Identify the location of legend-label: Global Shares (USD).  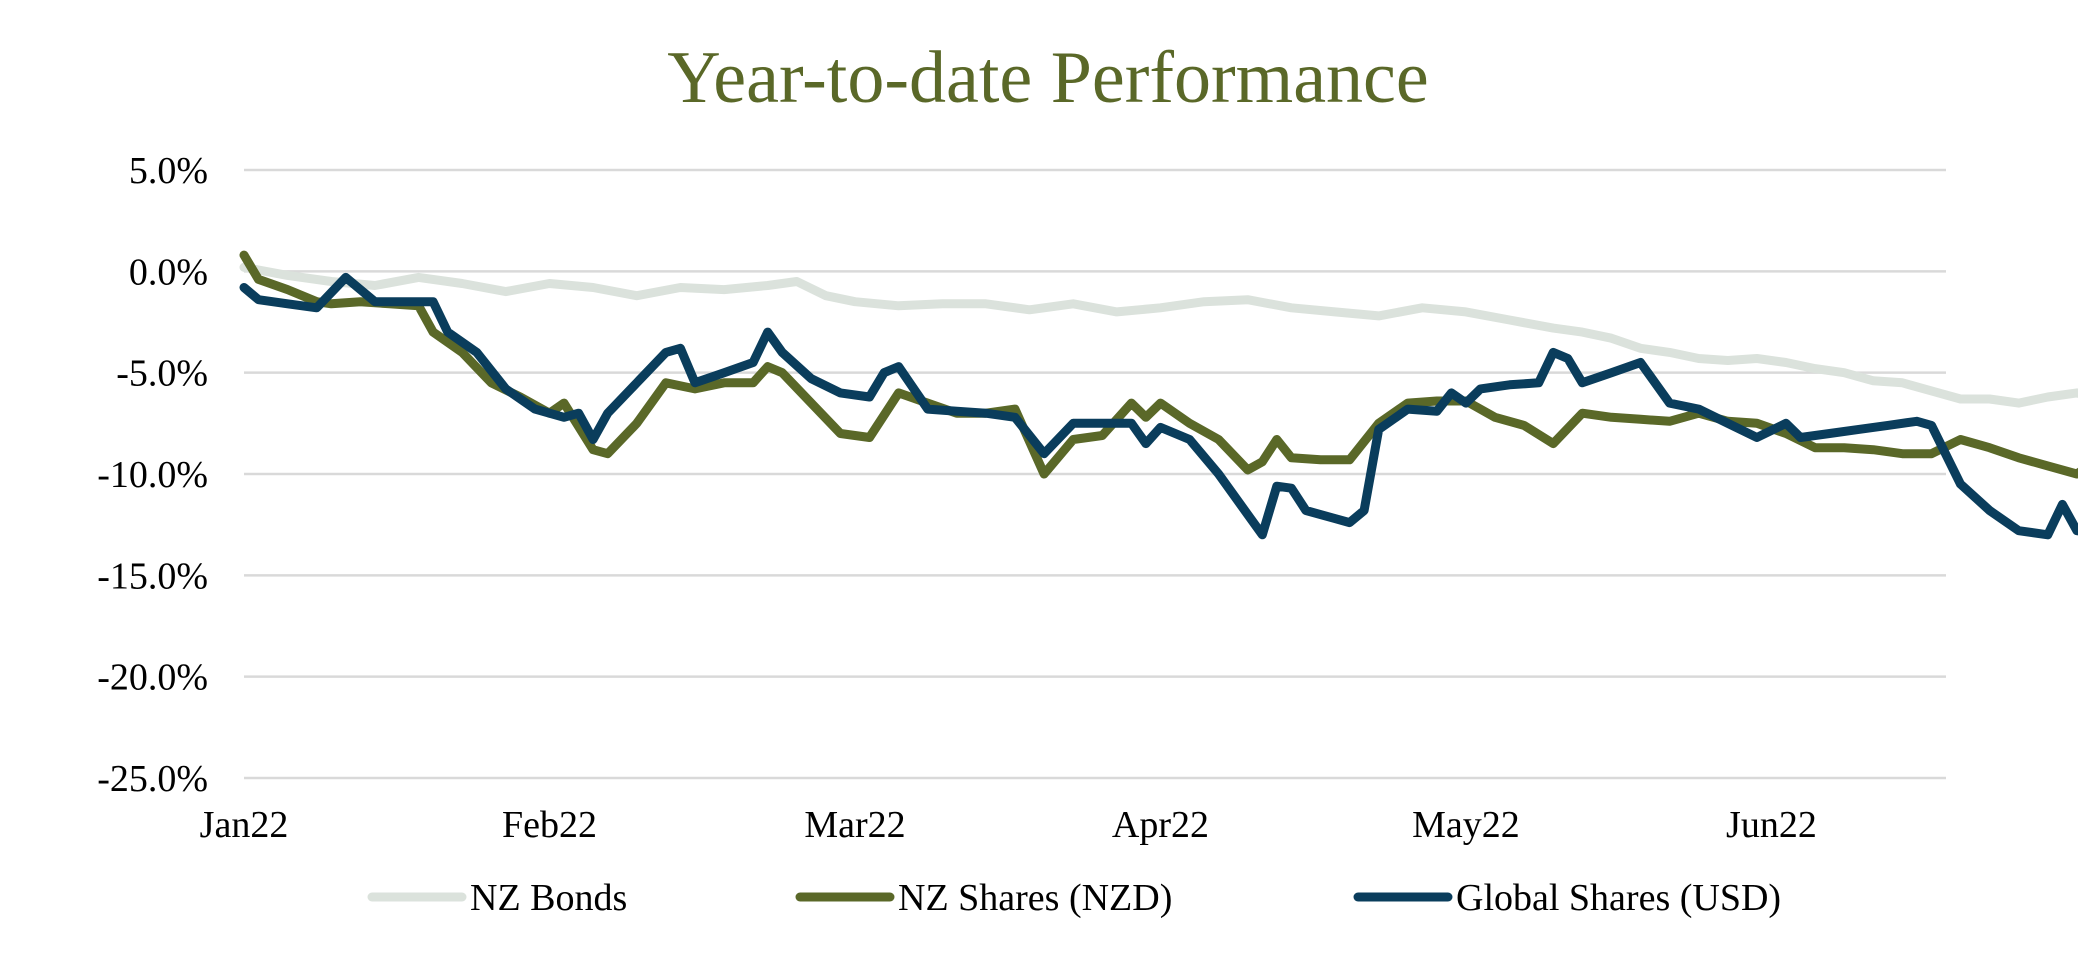
(1618, 898).